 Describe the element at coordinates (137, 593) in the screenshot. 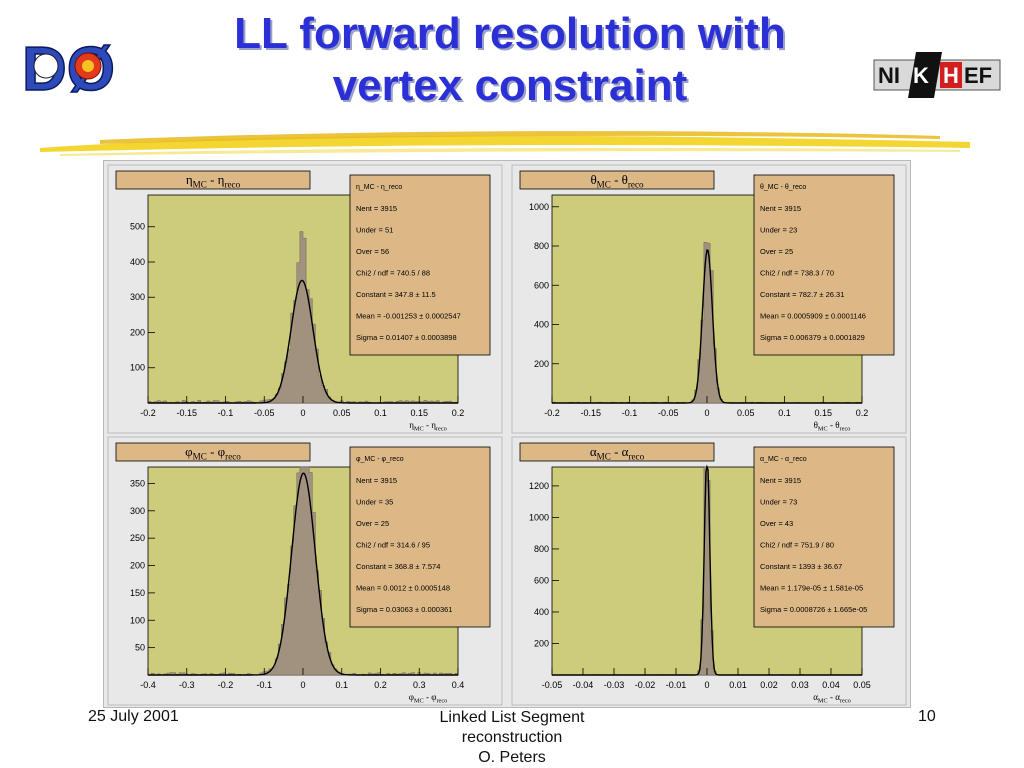

I see `y-tick-label-phi-2: 150` at that location.